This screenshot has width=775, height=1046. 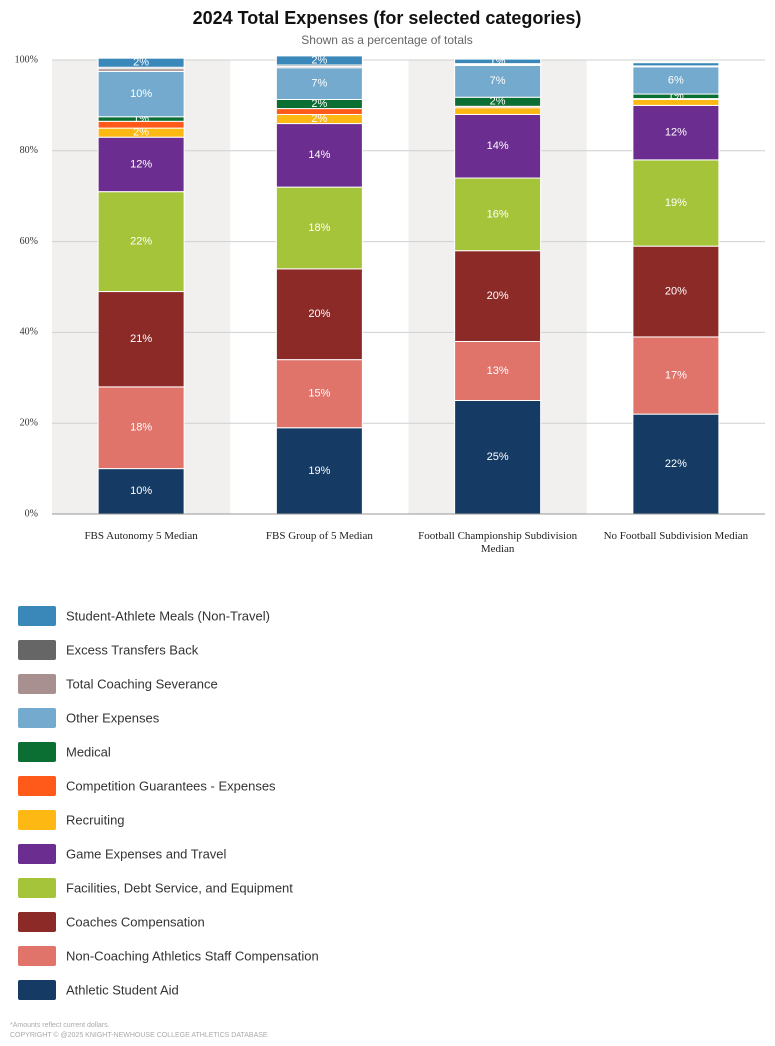 What do you see at coordinates (29, 422) in the screenshot?
I see `y-tick-label: 20%` at bounding box center [29, 422].